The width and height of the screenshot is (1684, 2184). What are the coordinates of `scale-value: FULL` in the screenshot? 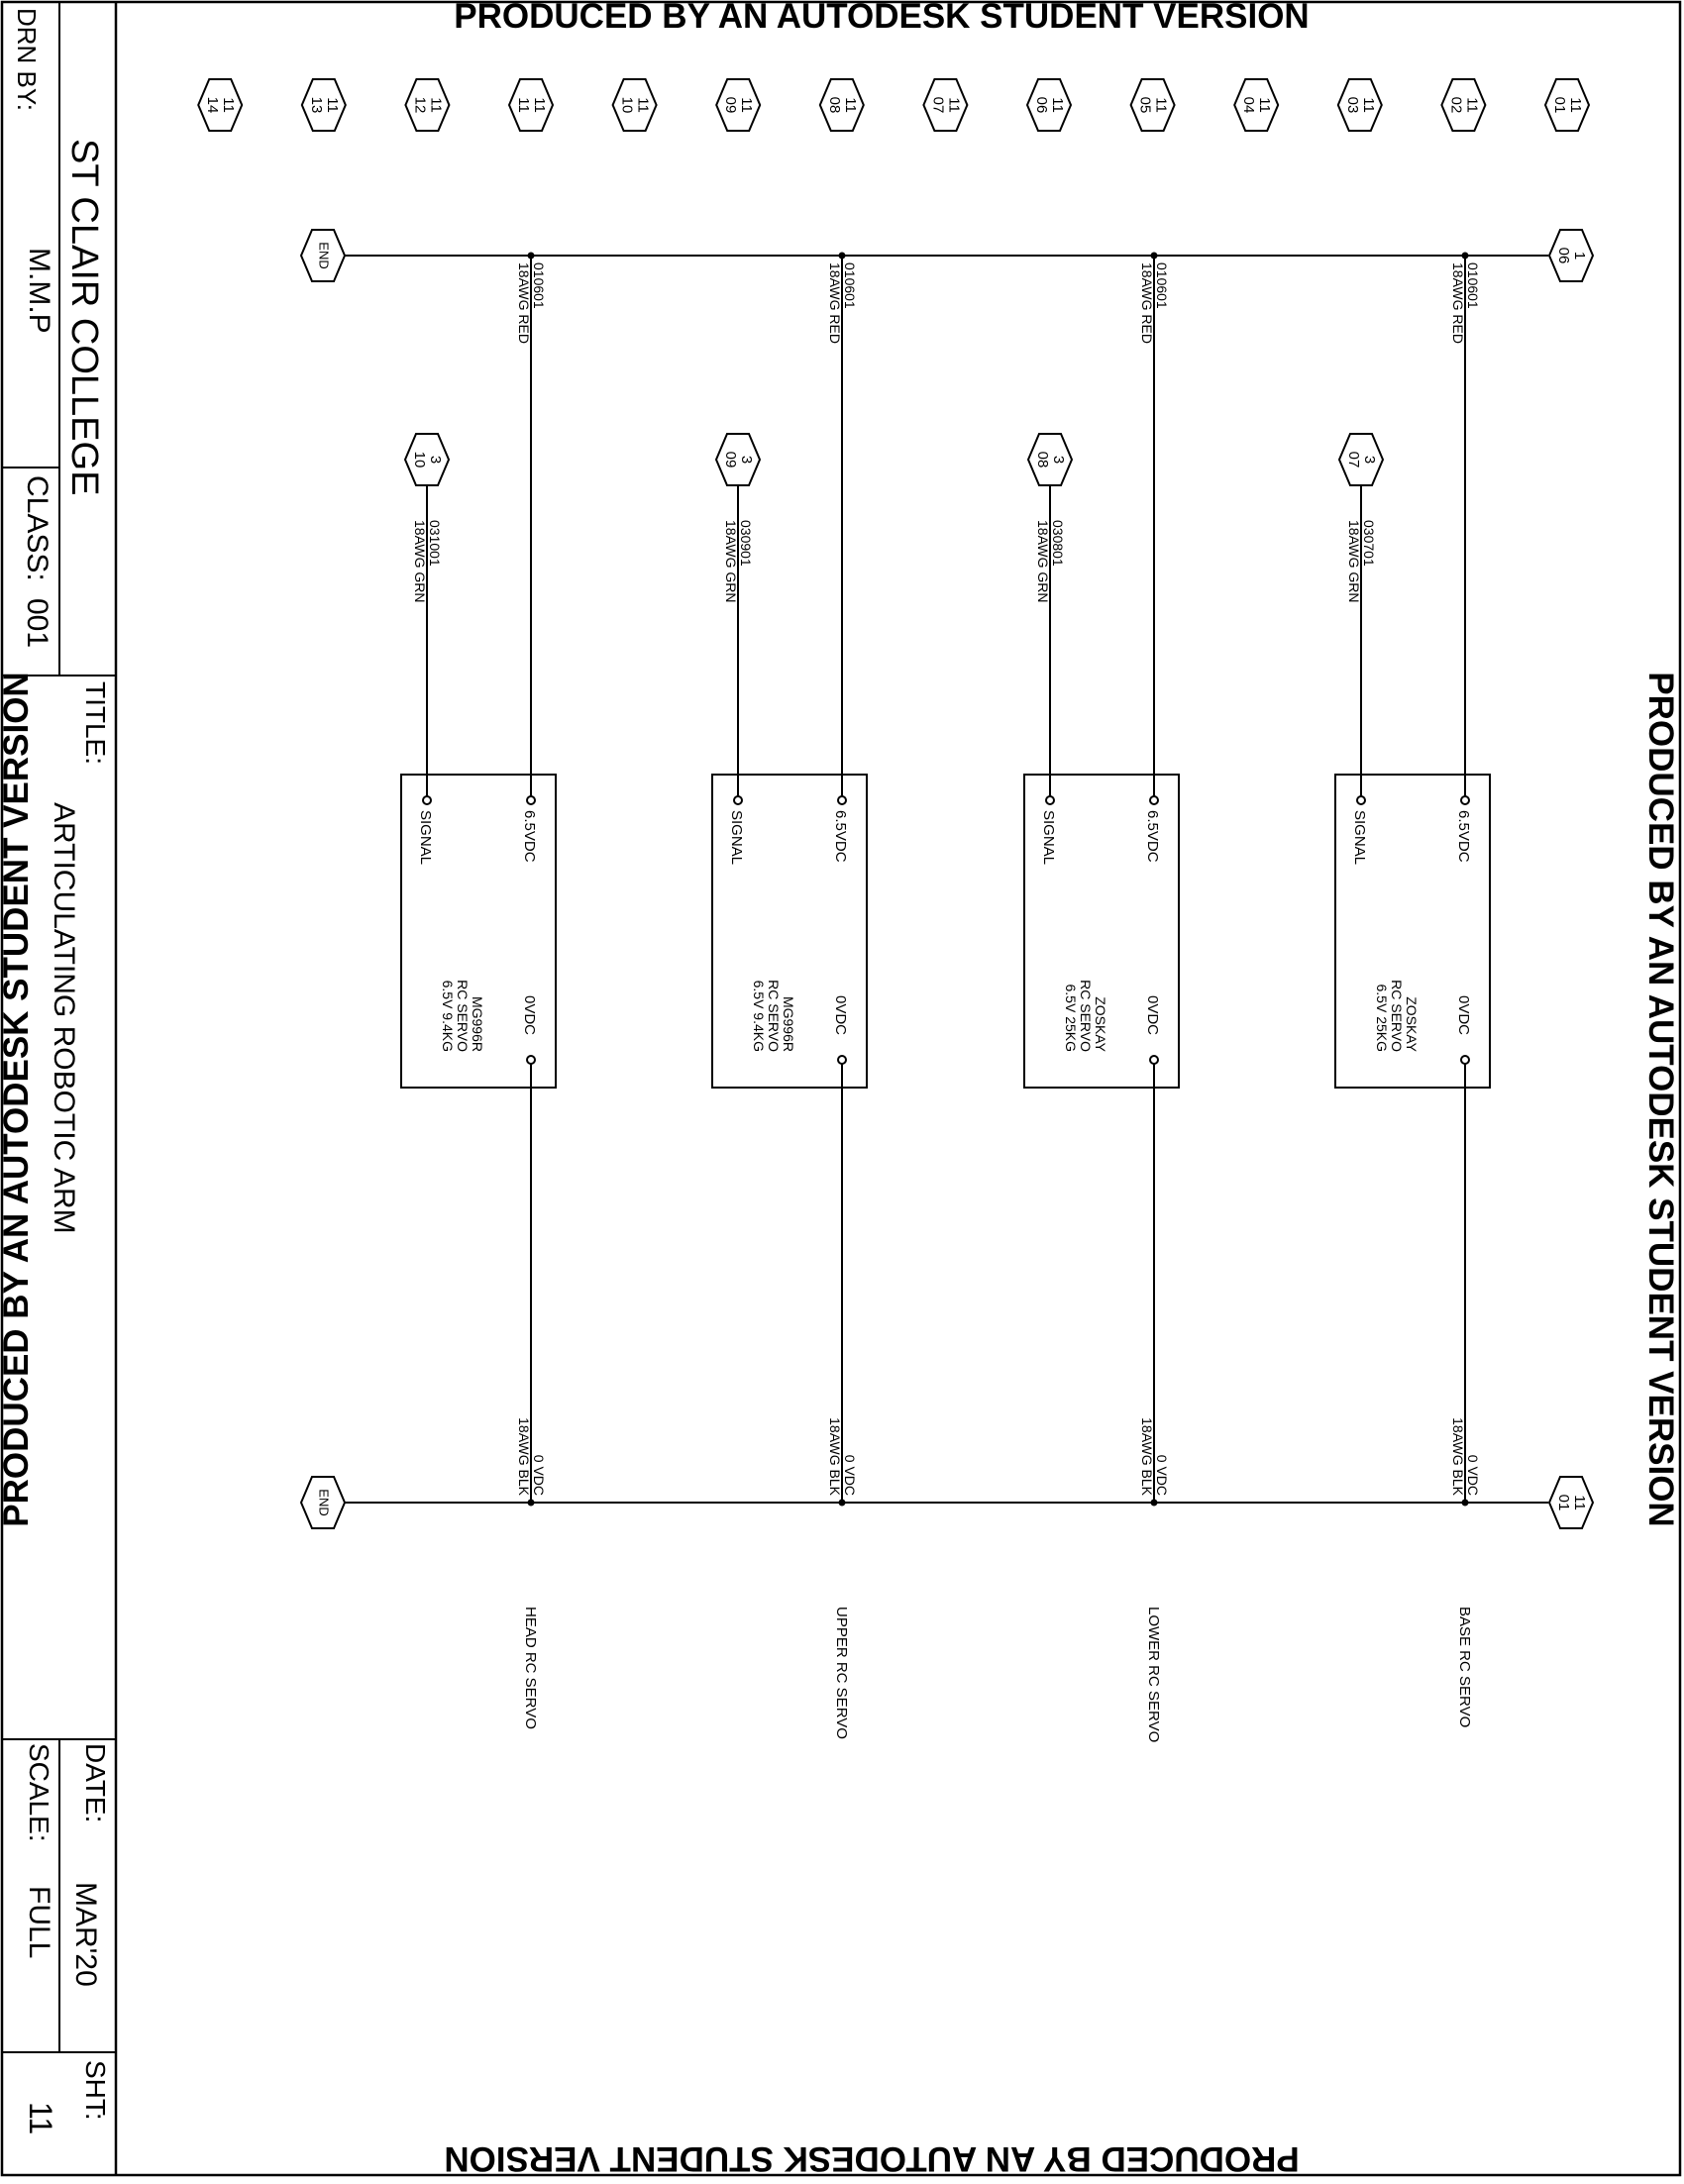 It's located at (39, 1922).